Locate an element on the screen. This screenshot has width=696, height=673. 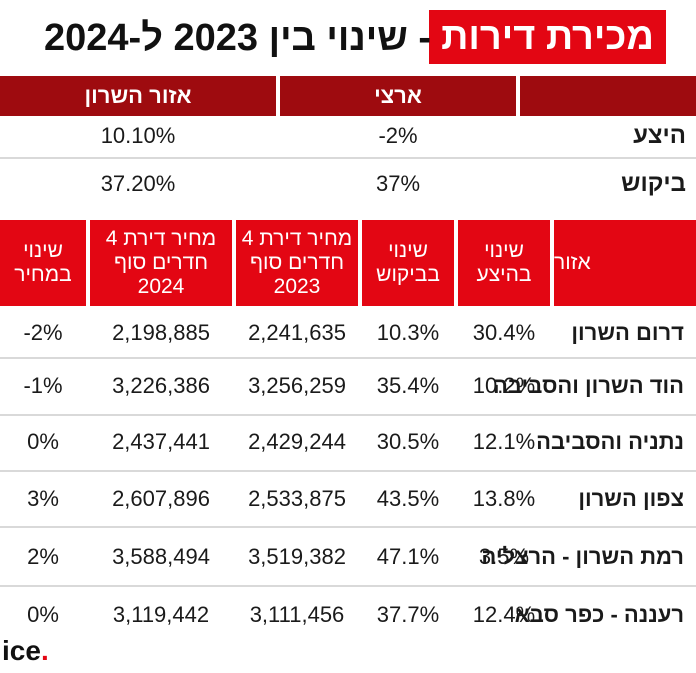
price-2023: 3,519,382 is located at coordinates (297, 556).